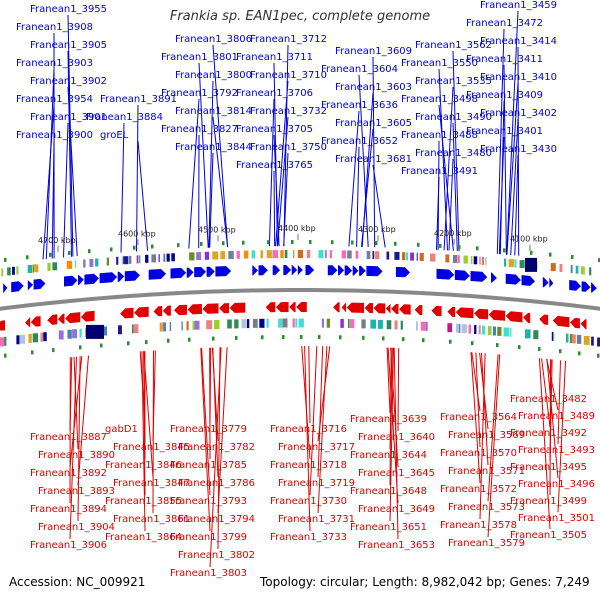 The image size is (600, 600). Describe the element at coordinates (396, 473) in the screenshot. I see `reverse-gene-label: Franean1_3645` at that location.